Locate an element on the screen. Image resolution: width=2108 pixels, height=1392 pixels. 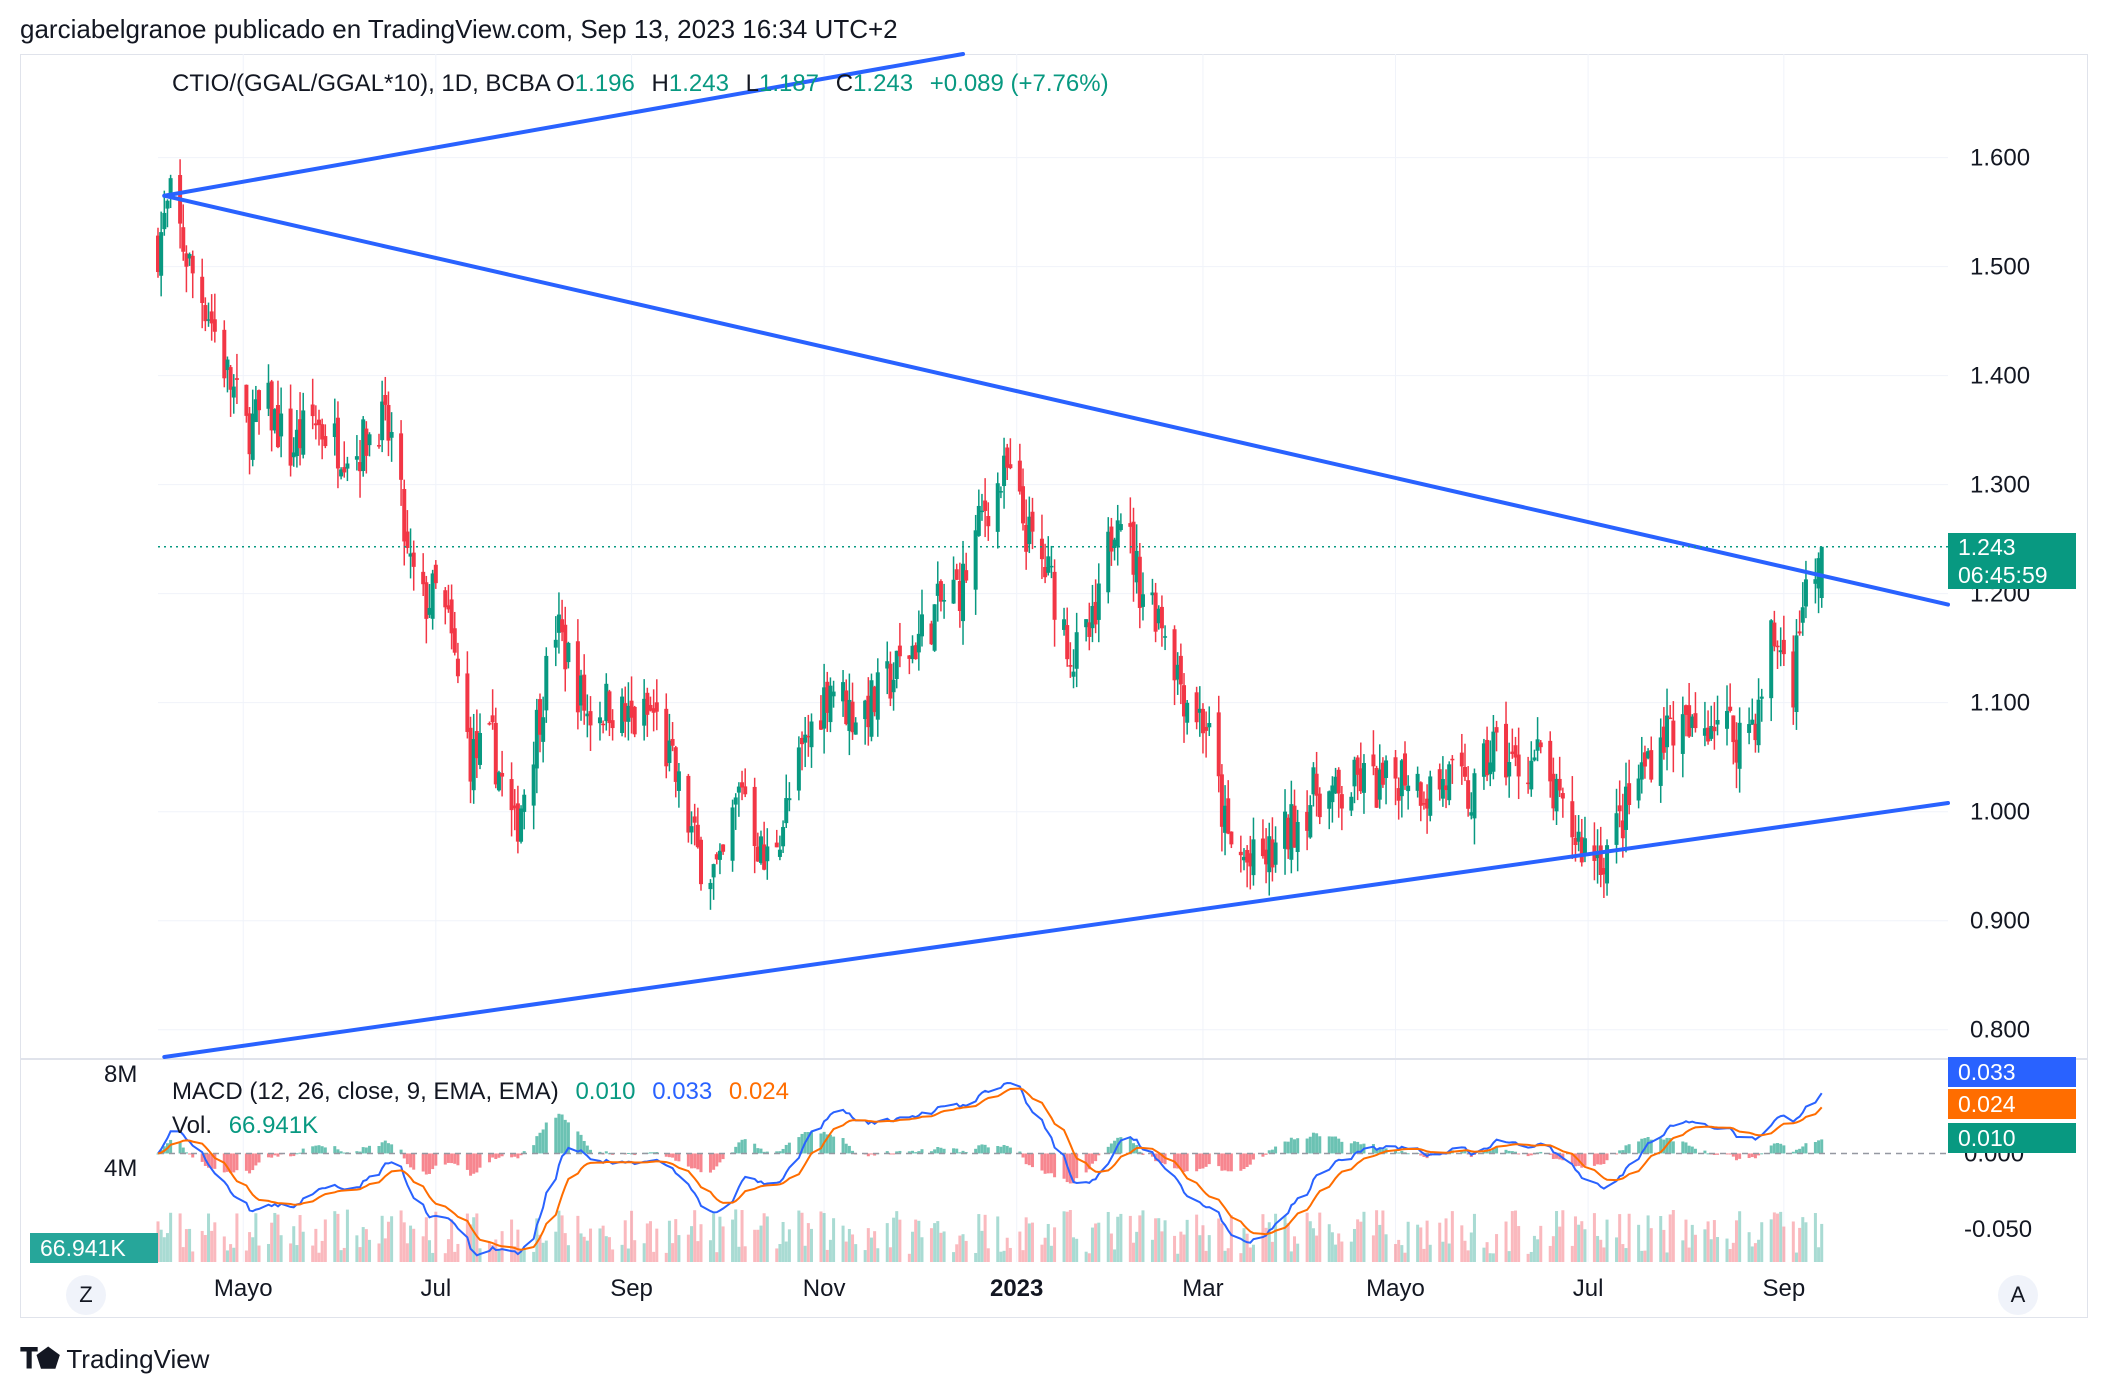
legend-high-value: 1.243 is located at coordinates (698, 83).